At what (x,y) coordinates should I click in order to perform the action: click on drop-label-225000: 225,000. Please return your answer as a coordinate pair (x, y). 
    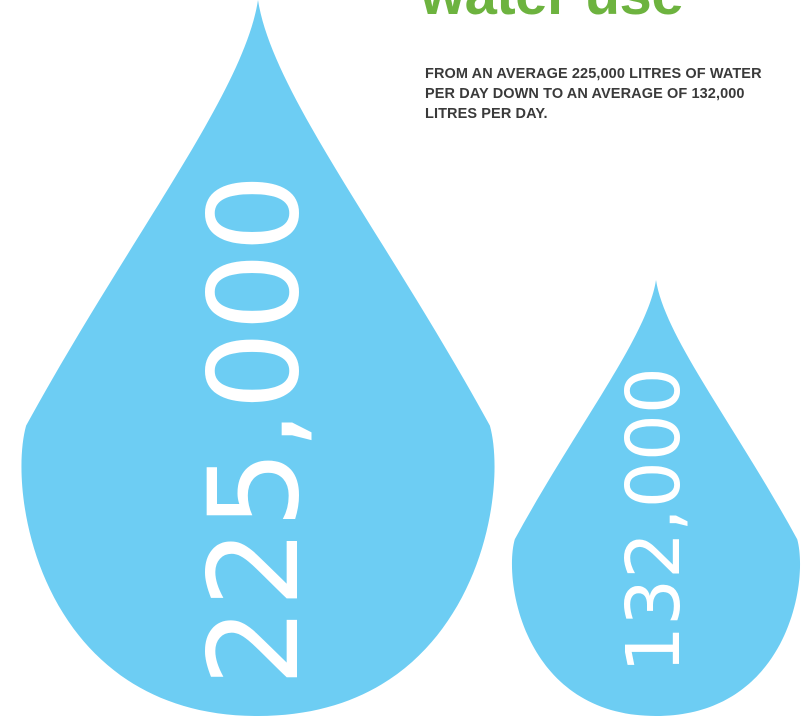
    Looking at the image, I should click on (255, 430).